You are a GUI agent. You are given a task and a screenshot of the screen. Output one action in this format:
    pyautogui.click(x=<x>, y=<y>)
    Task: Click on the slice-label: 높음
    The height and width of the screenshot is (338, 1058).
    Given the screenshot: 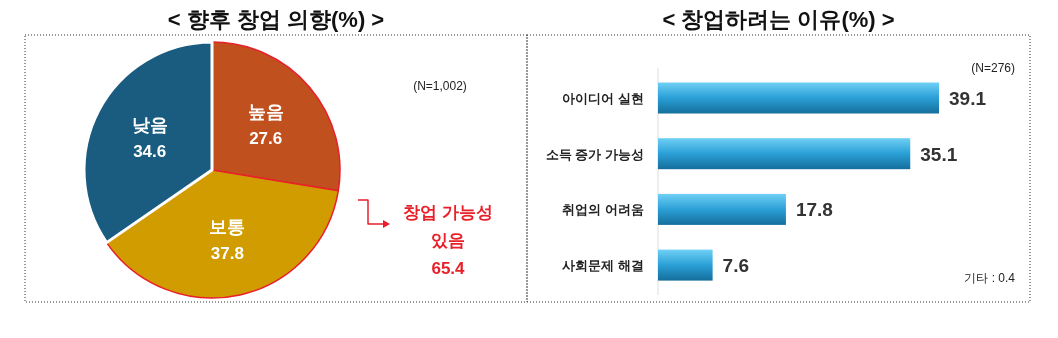 What is the action you would take?
    pyautogui.click(x=265, y=112)
    